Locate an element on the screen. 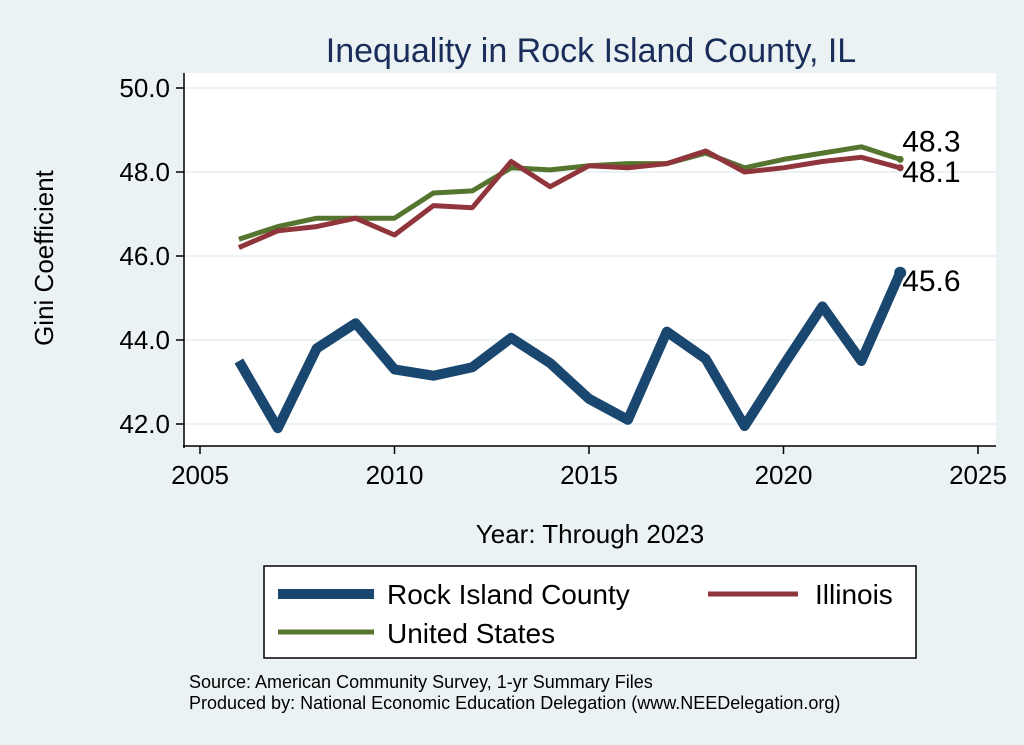 The width and height of the screenshot is (1024, 745). series-line-illinois is located at coordinates (569, 199).